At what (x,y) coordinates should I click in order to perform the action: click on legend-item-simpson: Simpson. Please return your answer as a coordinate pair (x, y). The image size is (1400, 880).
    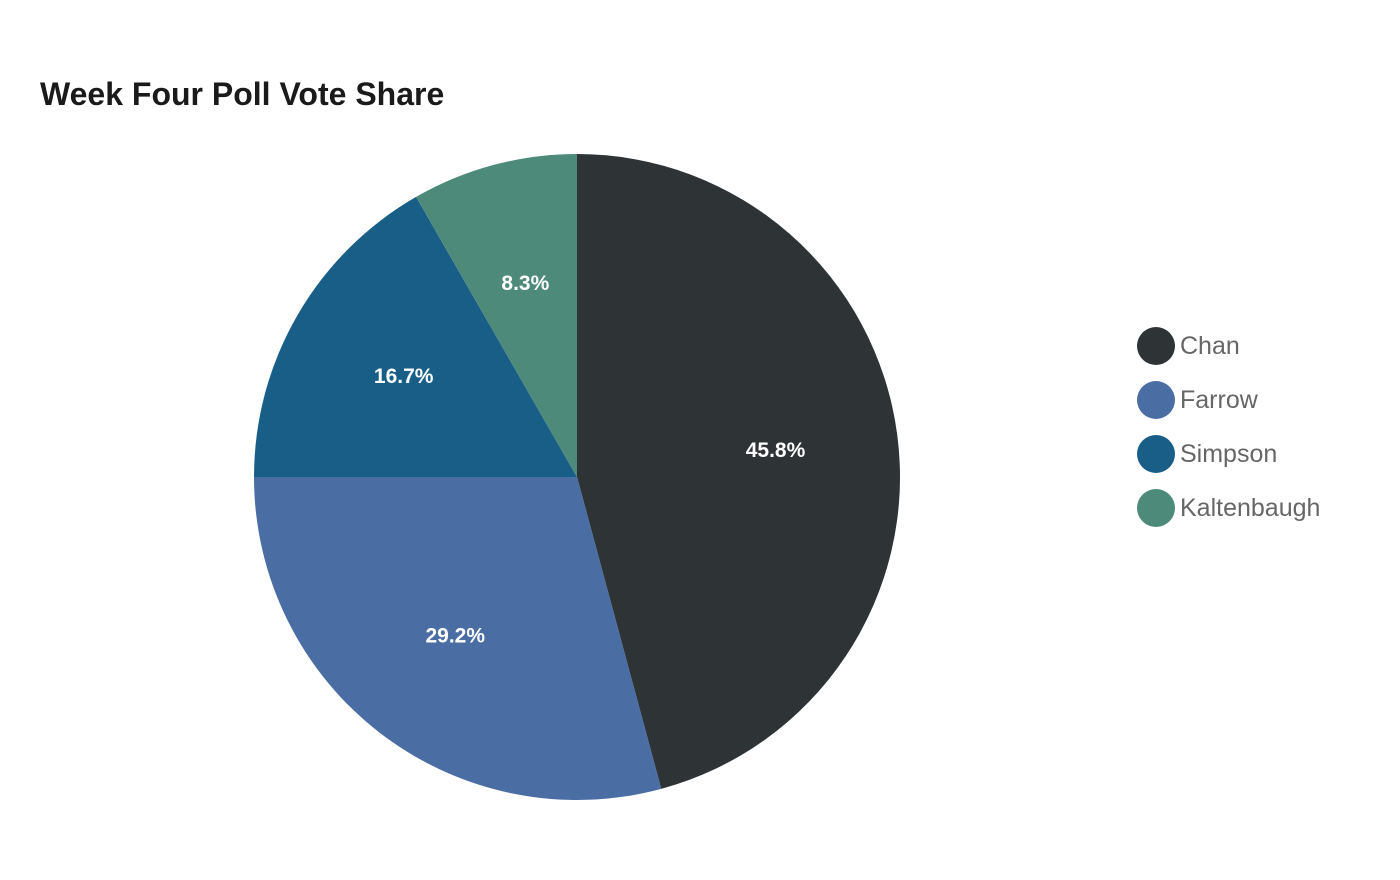
    Looking at the image, I should click on (1228, 454).